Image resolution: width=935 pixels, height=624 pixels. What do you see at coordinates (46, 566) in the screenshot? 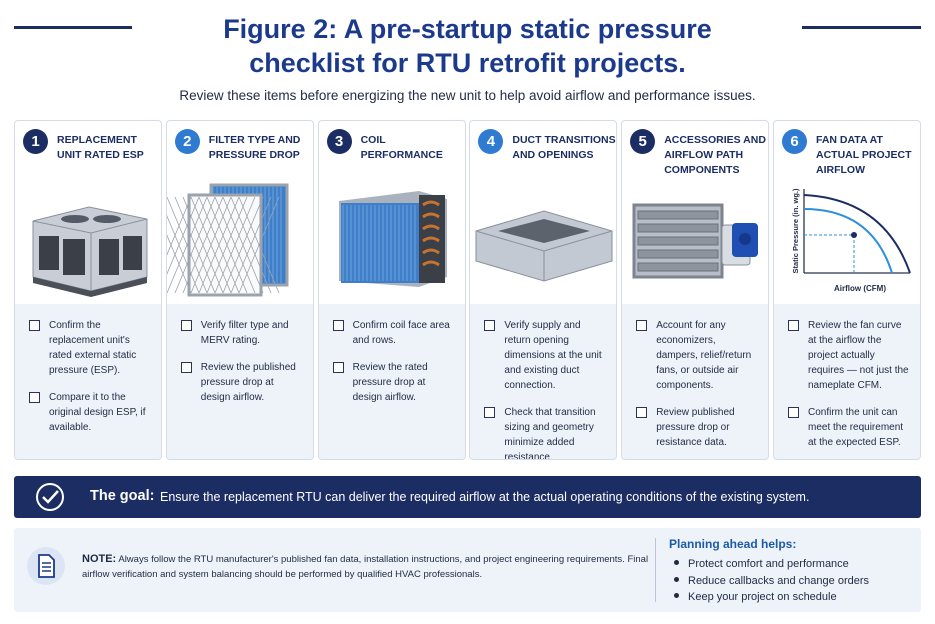
I see `document-icon` at bounding box center [46, 566].